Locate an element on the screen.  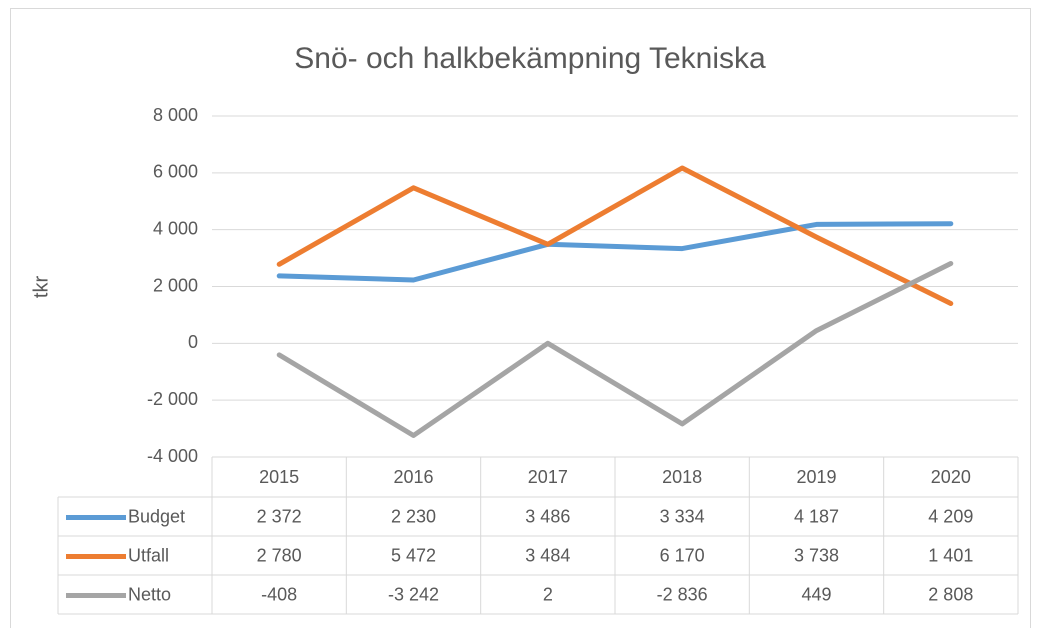
table-value: 3 334 is located at coordinates (682, 516).